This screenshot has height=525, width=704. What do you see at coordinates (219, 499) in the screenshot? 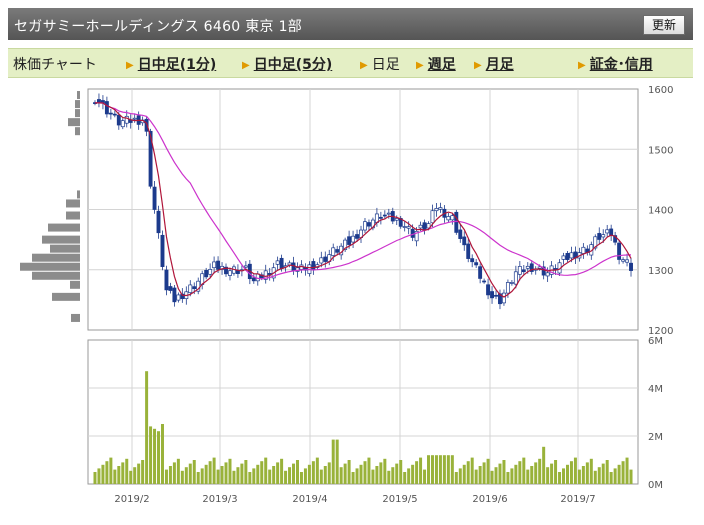
I see `x-tick-label: 2019/3` at bounding box center [219, 499].